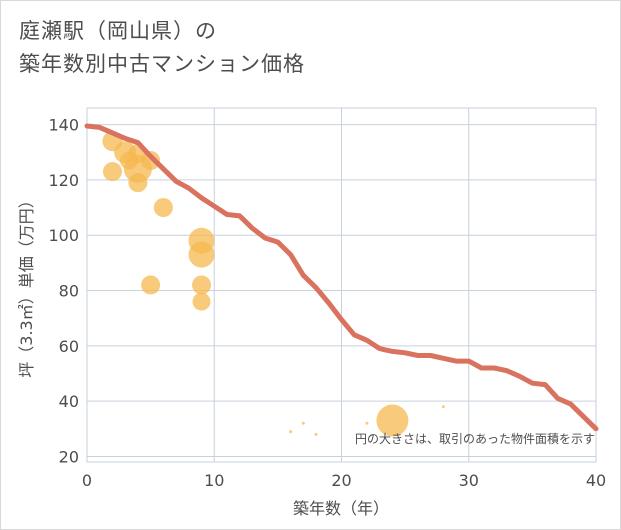 The image size is (621, 530). What do you see at coordinates (63, 180) in the screenshot?
I see `y-tick-label: 120` at bounding box center [63, 180].